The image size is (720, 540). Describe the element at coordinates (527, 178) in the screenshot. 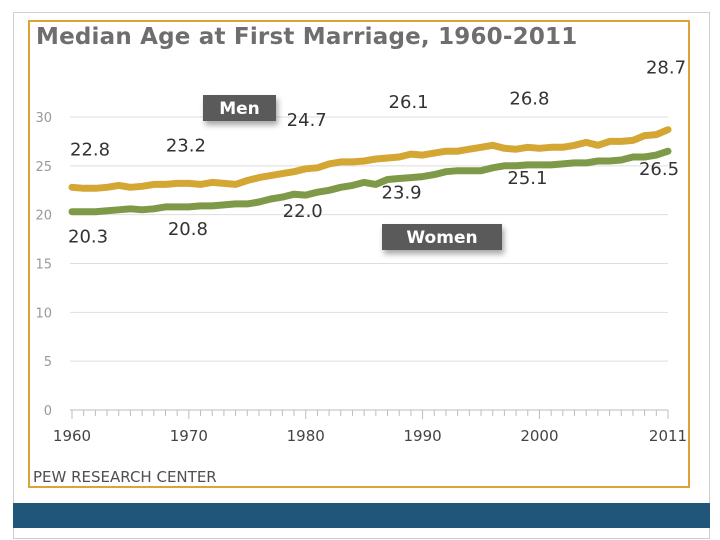

I see `data-label-women: 25.1` at that location.